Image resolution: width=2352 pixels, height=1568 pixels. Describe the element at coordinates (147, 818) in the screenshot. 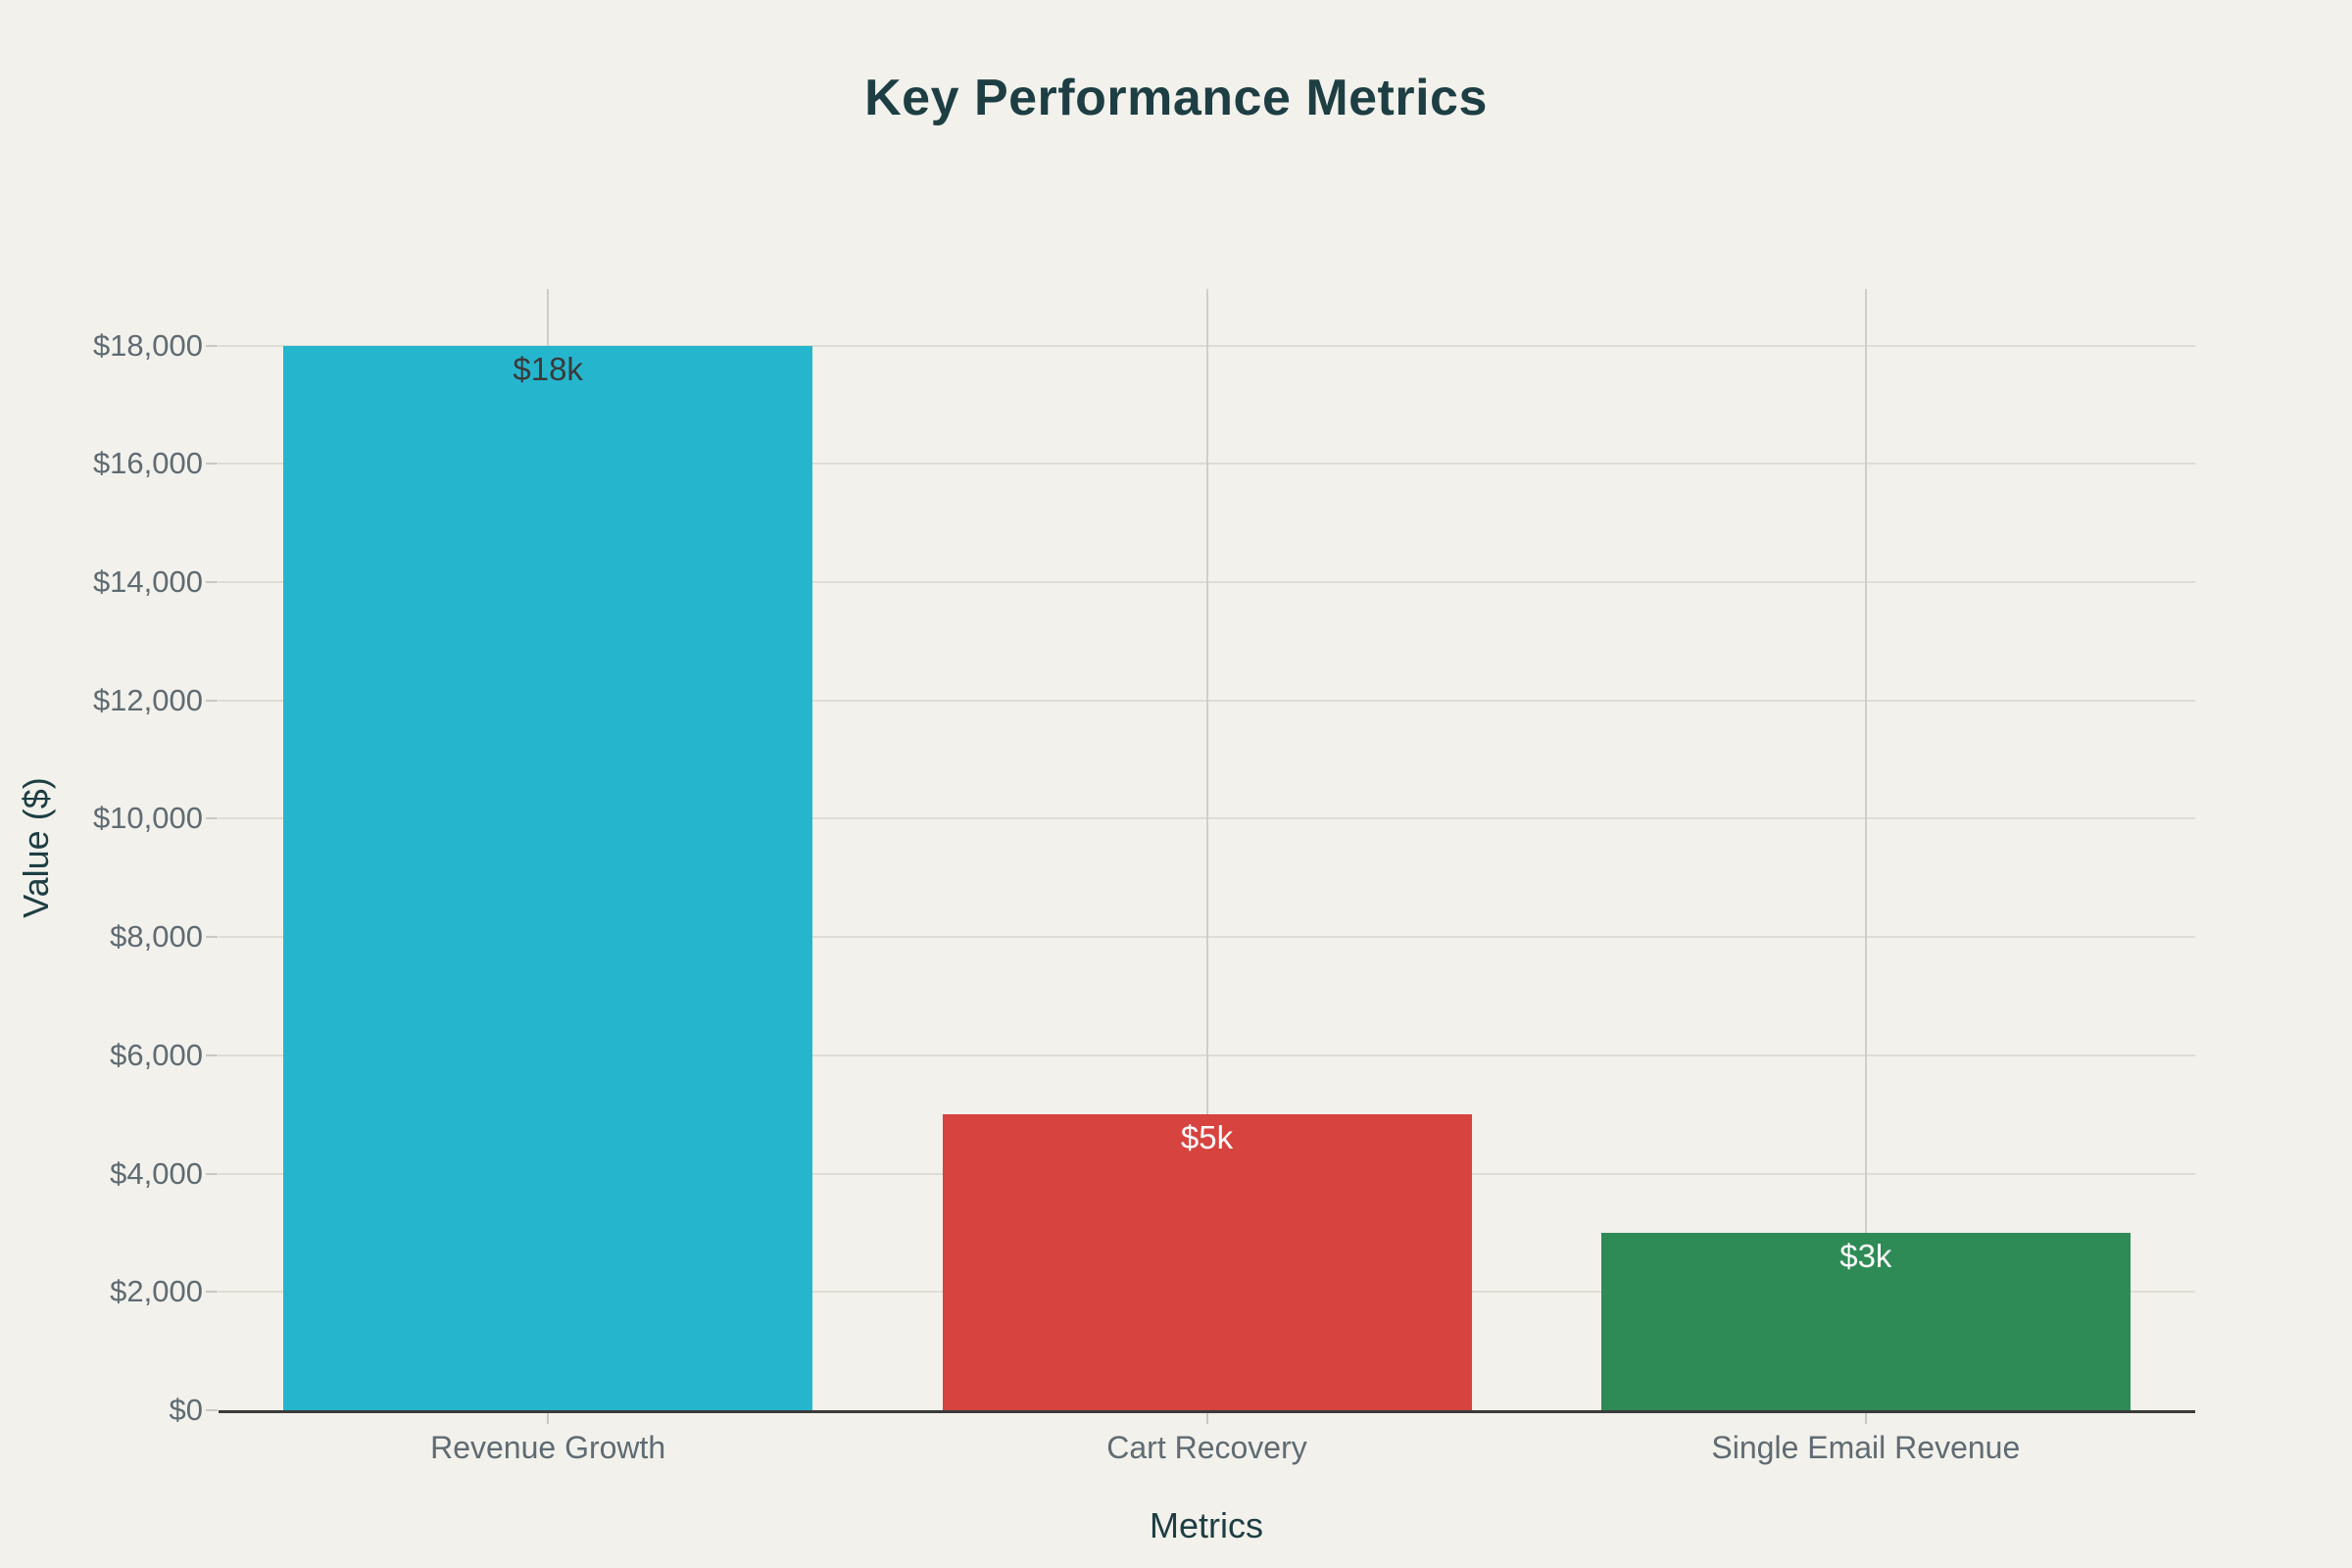

I see `y-tick-label: $10,000` at that location.